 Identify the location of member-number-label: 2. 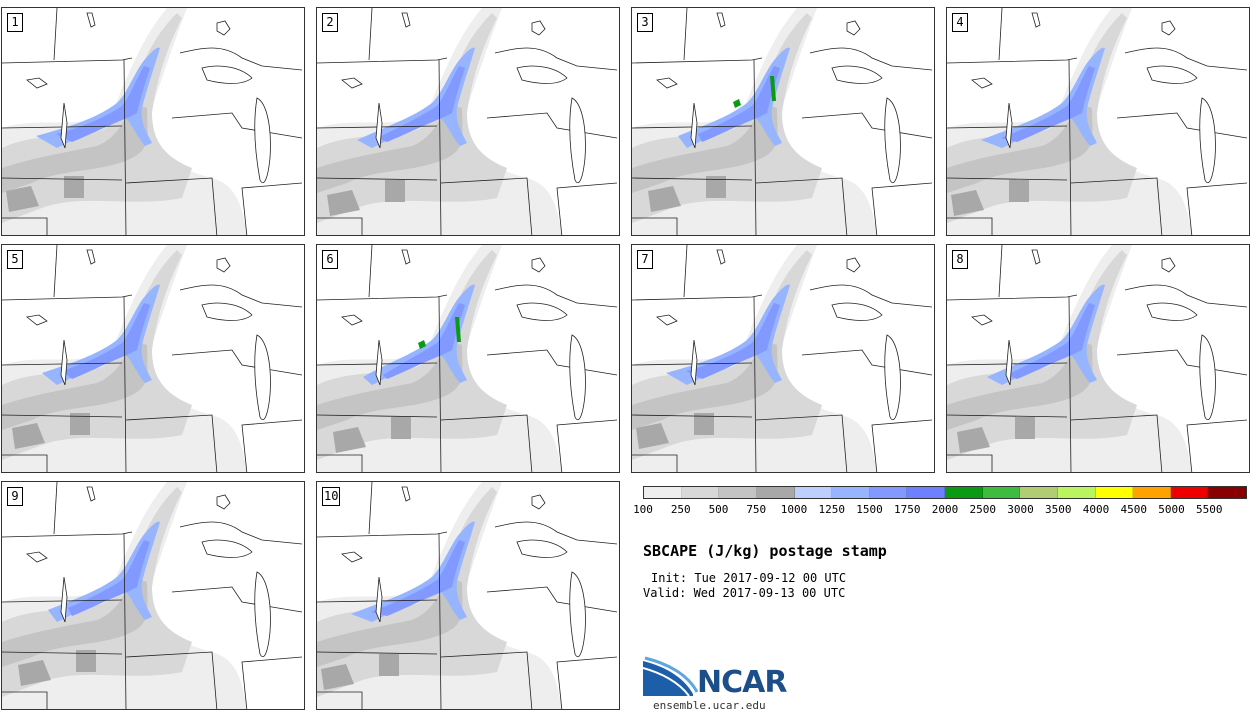
(330, 22).